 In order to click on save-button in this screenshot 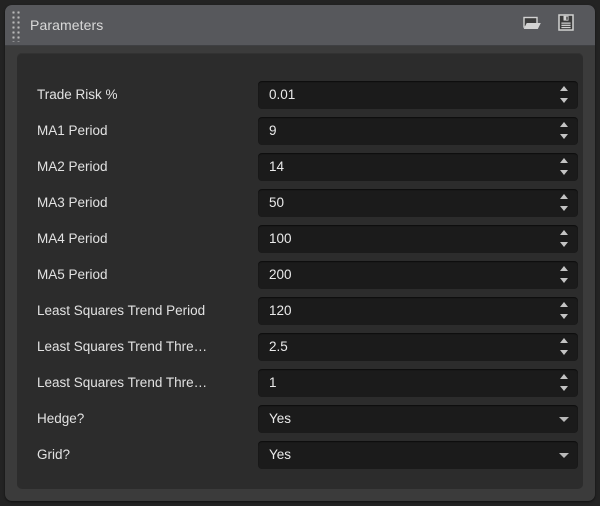, I will do `click(566, 25)`.